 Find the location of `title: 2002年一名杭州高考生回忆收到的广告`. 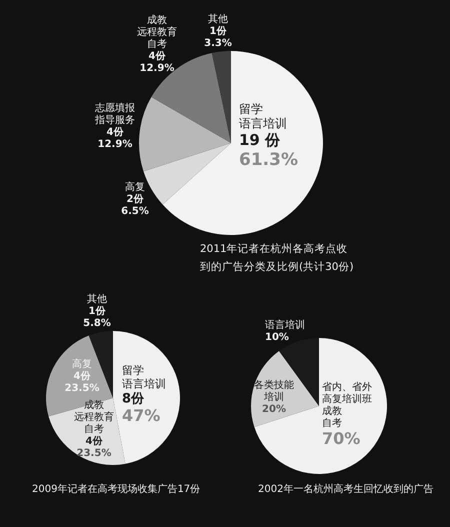

title: 2002年一名杭州高考生回忆收到的广告 is located at coordinates (346, 489).